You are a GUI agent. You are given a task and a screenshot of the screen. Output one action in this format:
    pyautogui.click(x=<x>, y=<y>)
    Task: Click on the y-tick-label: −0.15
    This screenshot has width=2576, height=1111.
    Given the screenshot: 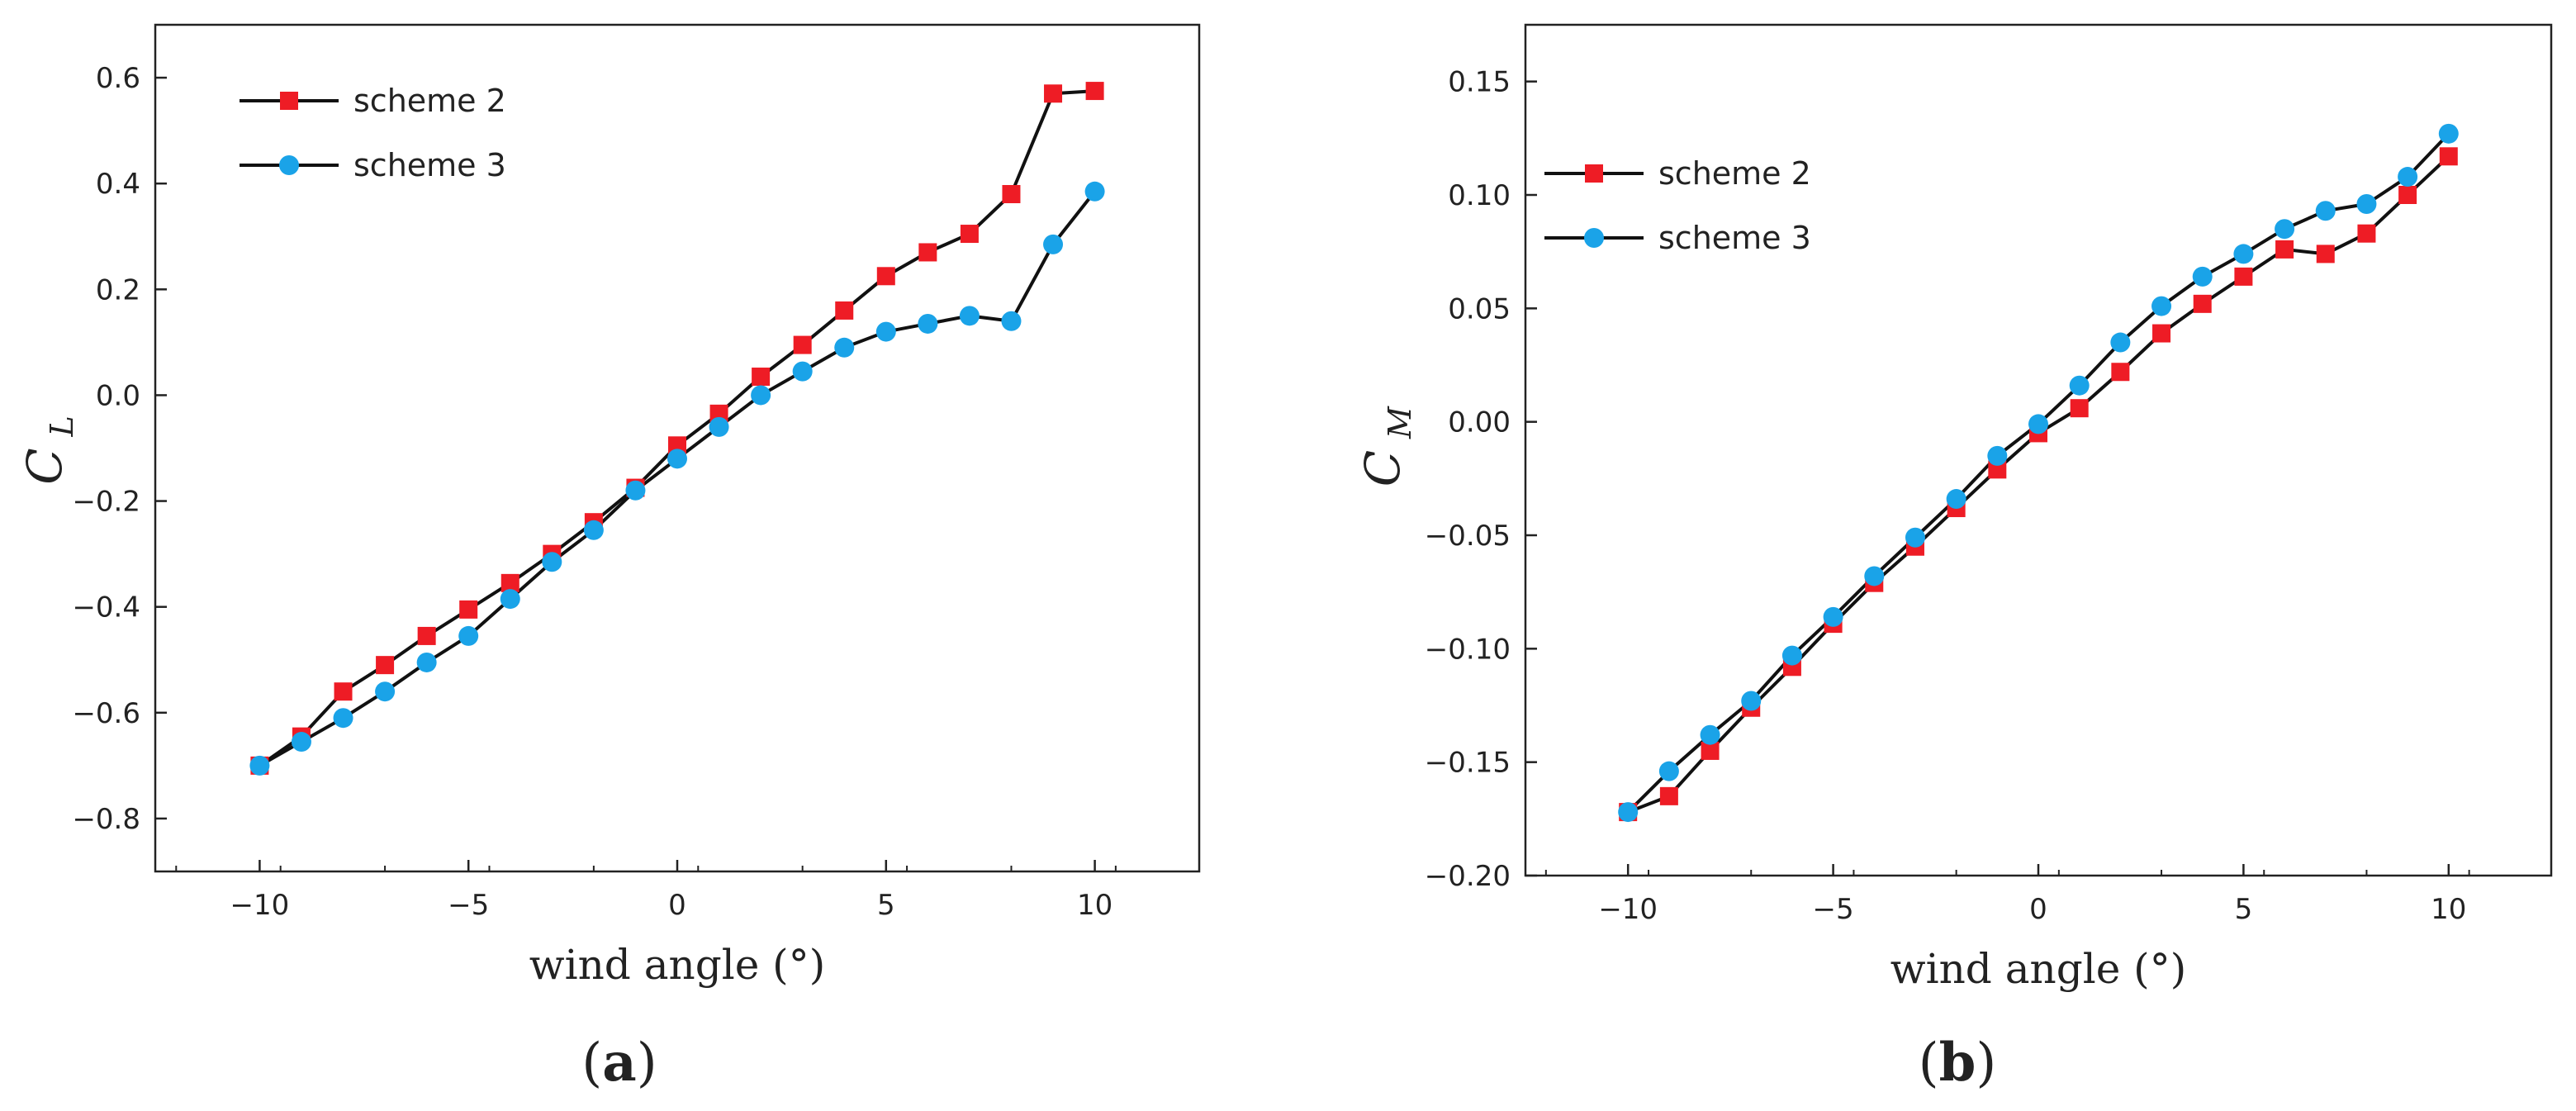 What is the action you would take?
    pyautogui.click(x=1468, y=763)
    